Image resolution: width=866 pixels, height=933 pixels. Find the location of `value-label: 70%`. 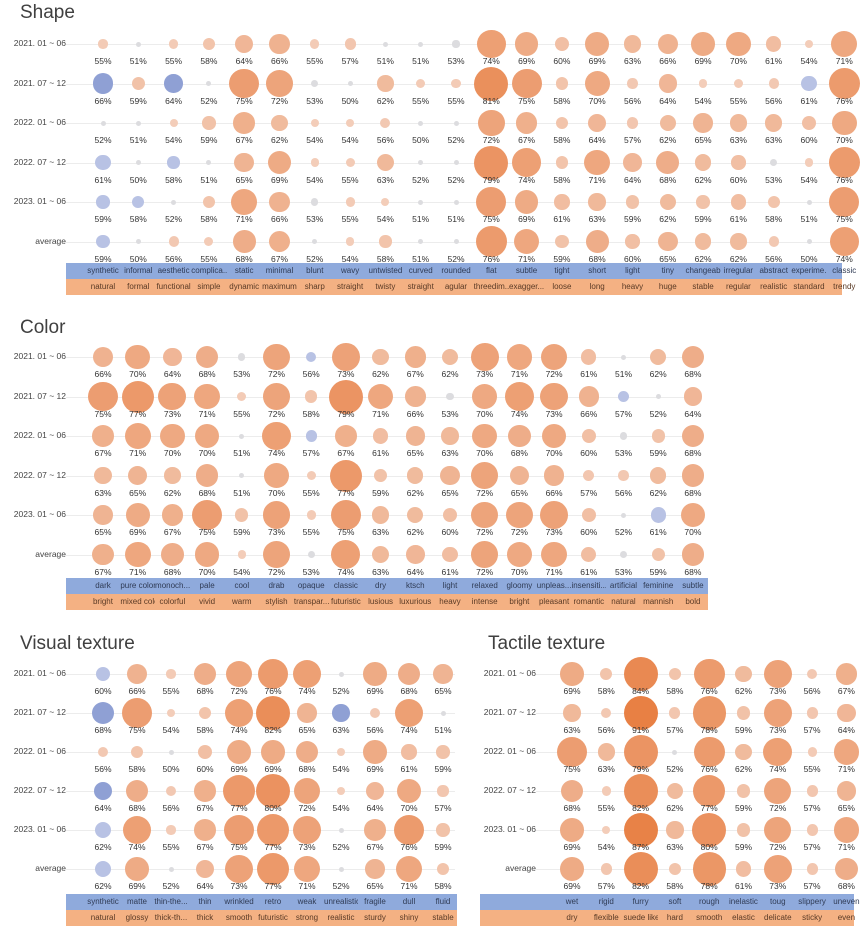

value-label: 70% is located at coordinates (844, 140).